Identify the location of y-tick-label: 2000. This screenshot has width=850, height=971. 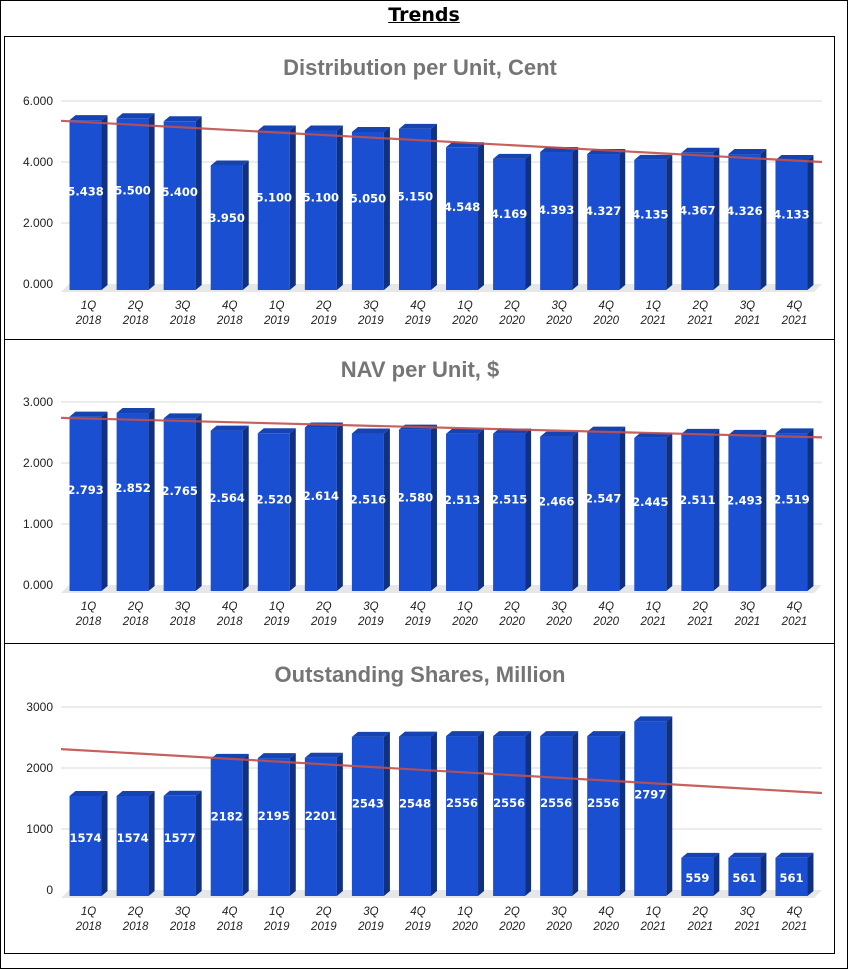
(39, 768).